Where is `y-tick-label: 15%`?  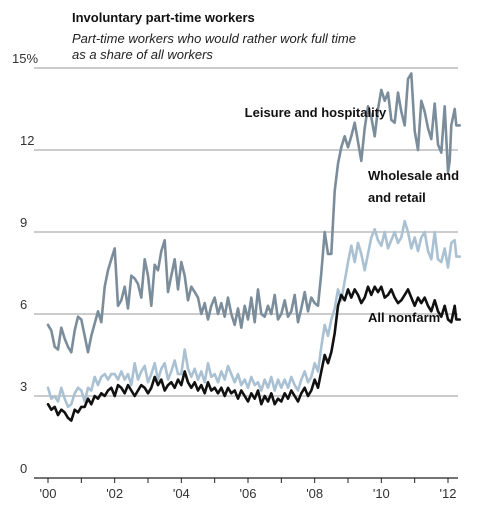
y-tick-label: 15% is located at coordinates (25, 58).